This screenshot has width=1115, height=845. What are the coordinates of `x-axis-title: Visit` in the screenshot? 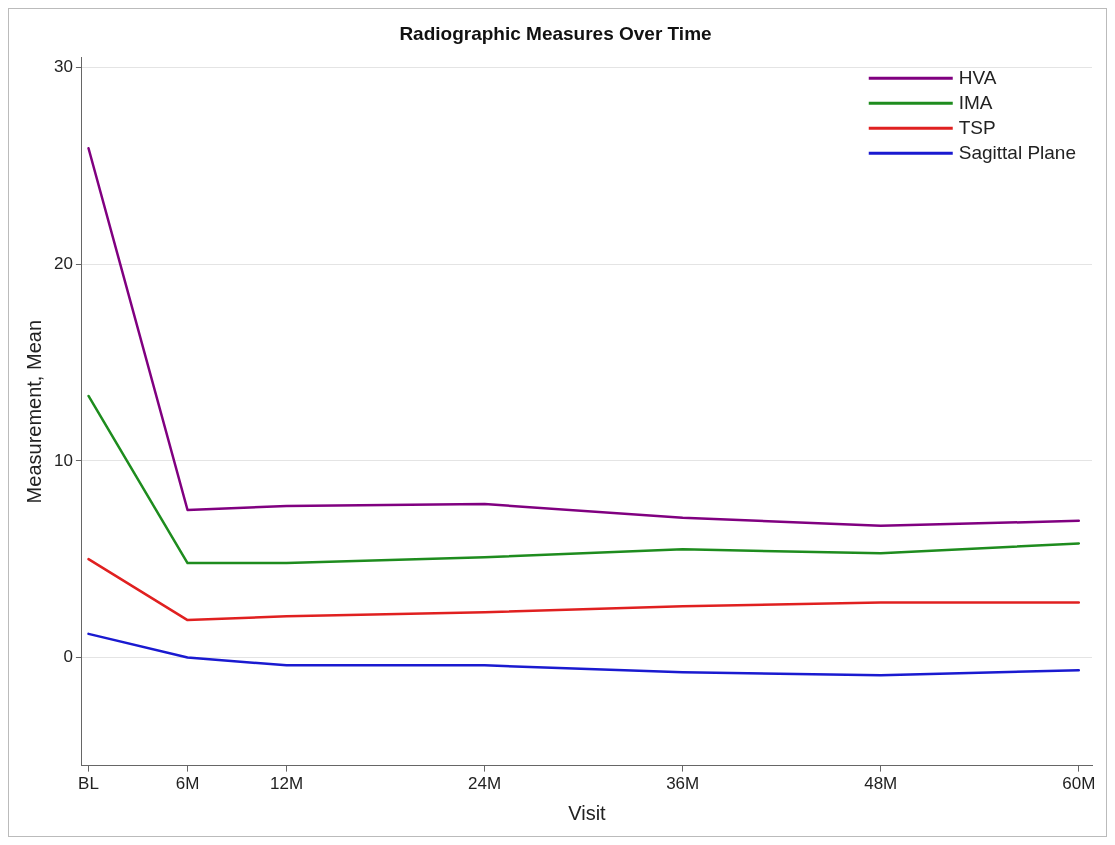 It's located at (587, 812).